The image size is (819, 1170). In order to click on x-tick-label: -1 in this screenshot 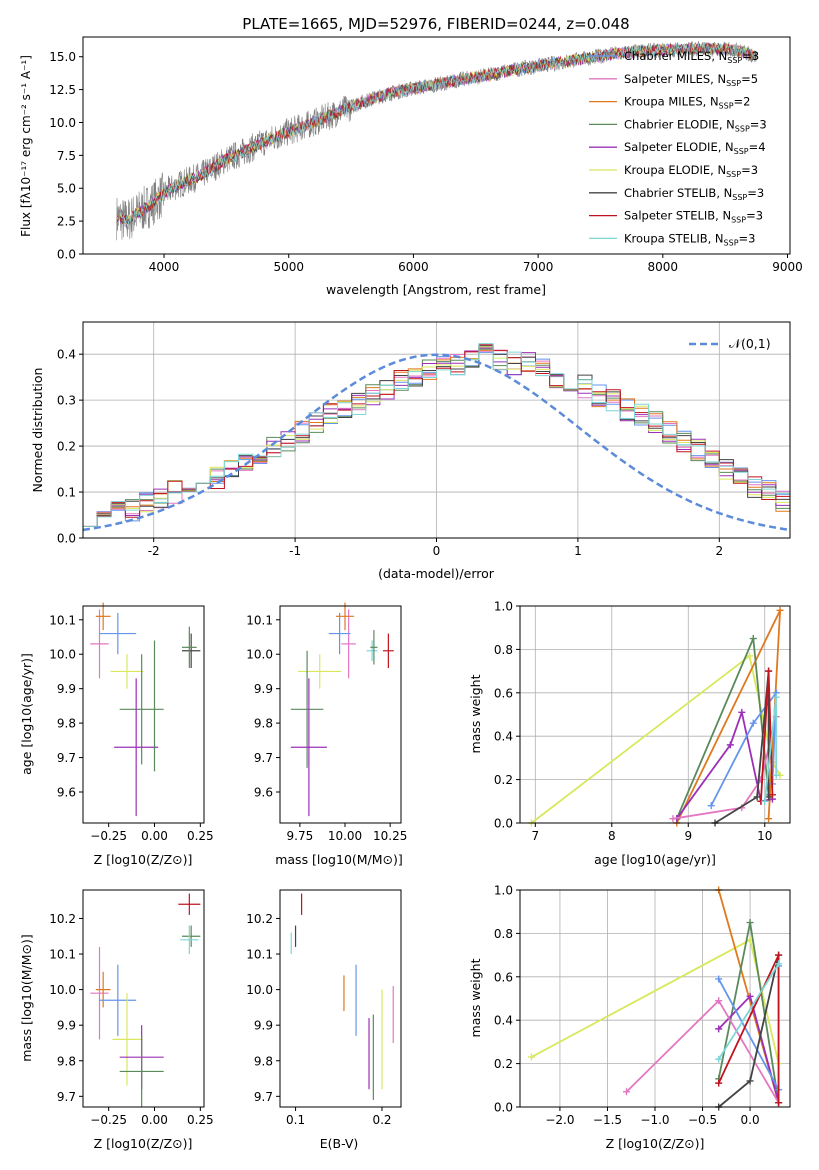, I will do `click(295, 551)`.